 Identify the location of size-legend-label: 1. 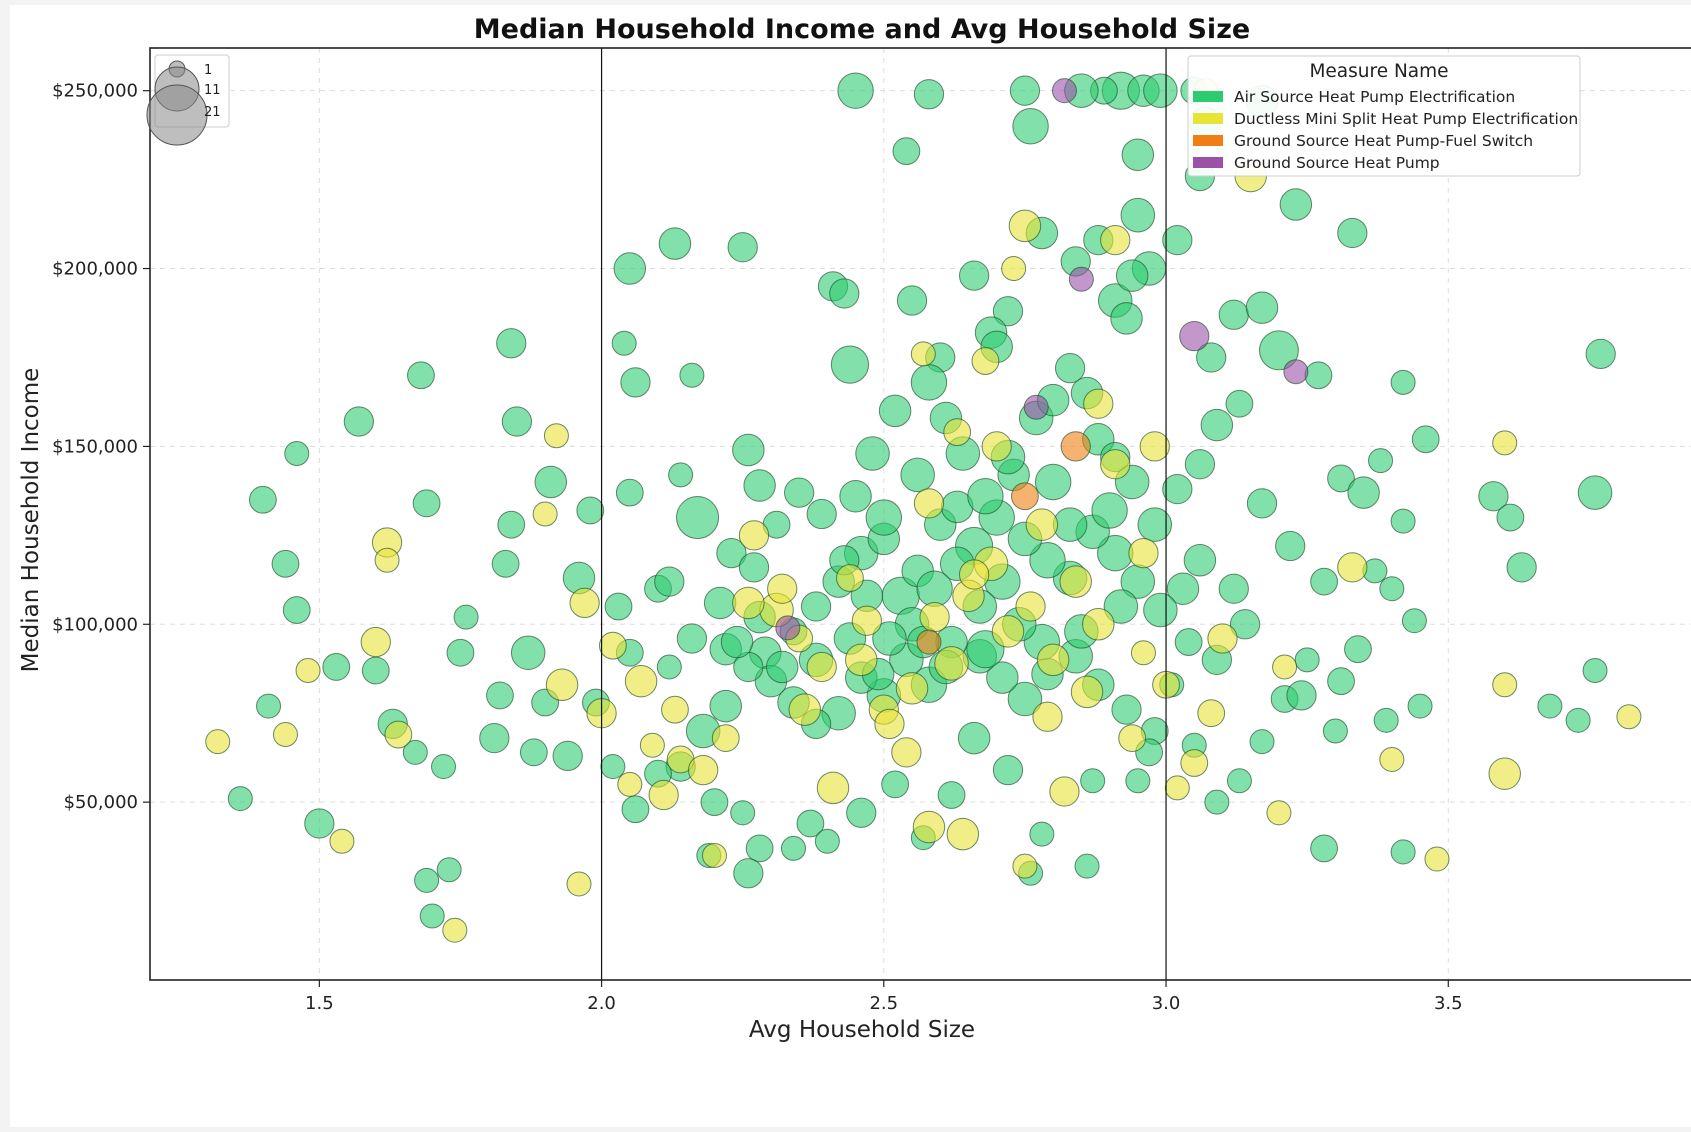
(208, 70).